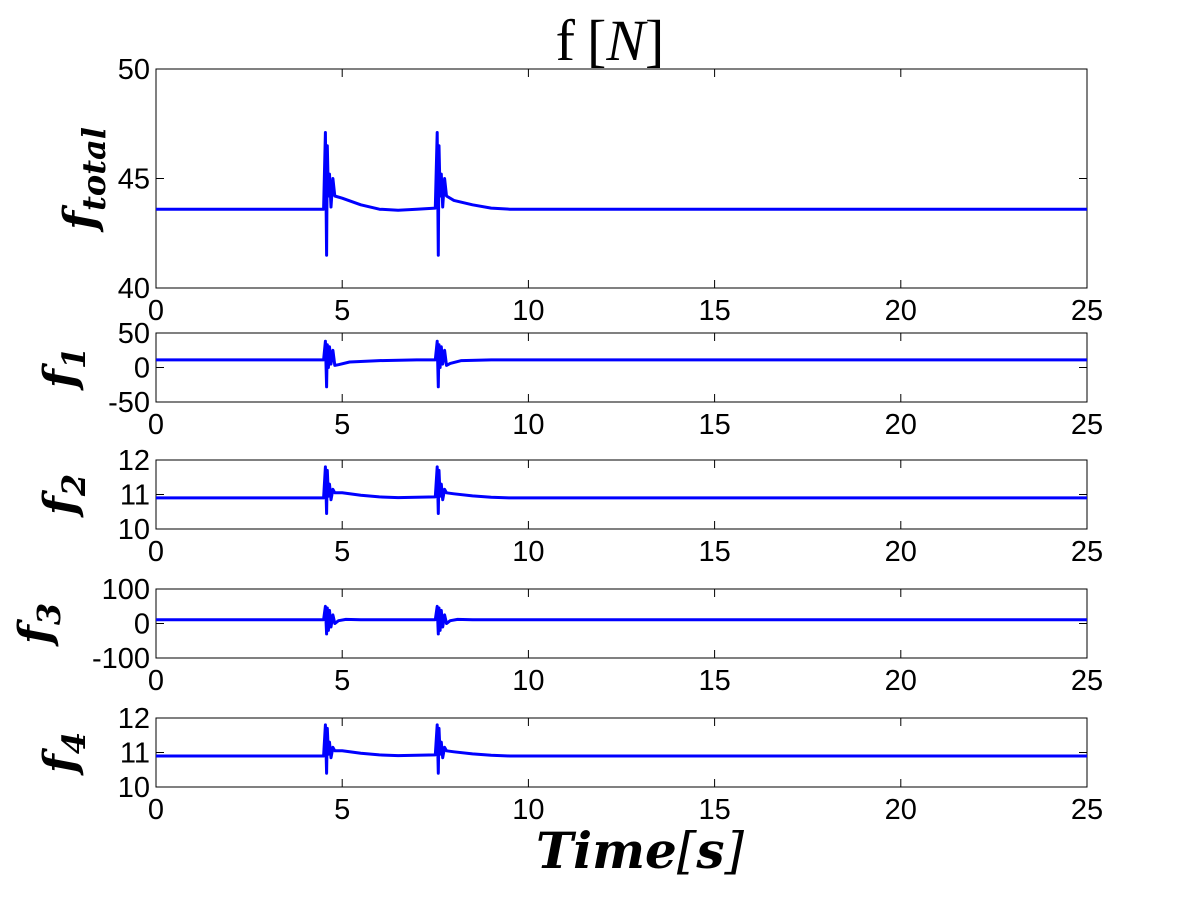  I want to click on y-axis-label: f4, so click(64, 754).